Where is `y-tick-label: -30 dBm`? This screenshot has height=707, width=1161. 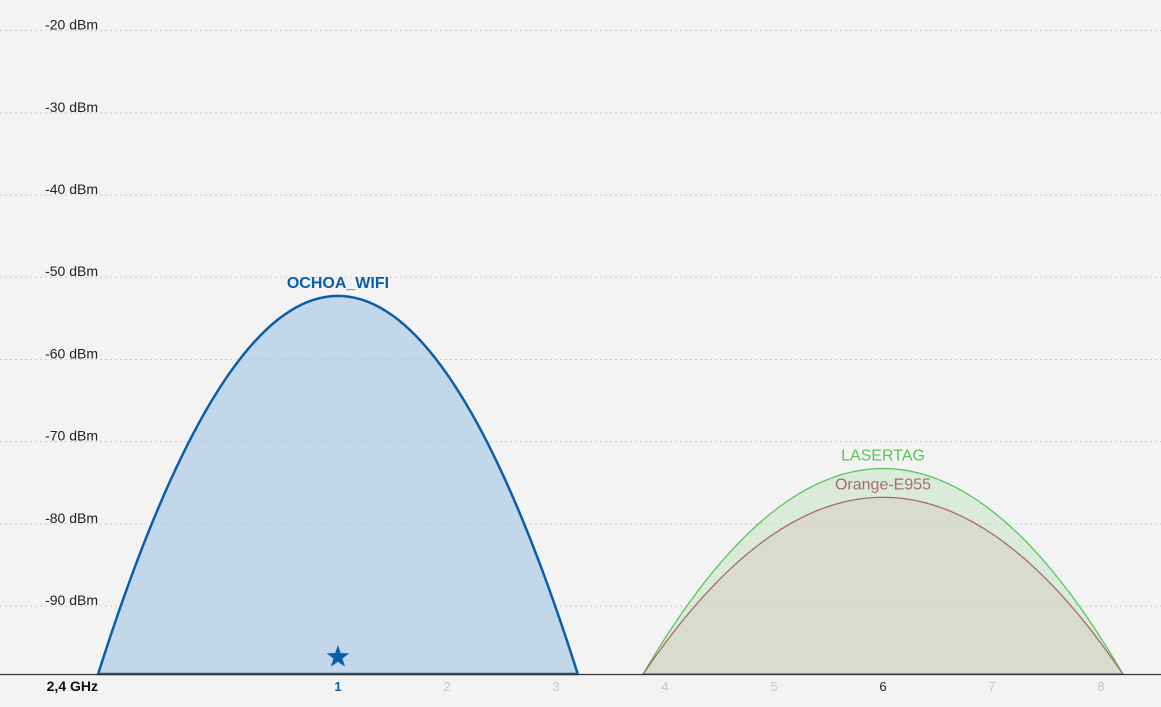
y-tick-label: -30 dBm is located at coordinates (71, 107).